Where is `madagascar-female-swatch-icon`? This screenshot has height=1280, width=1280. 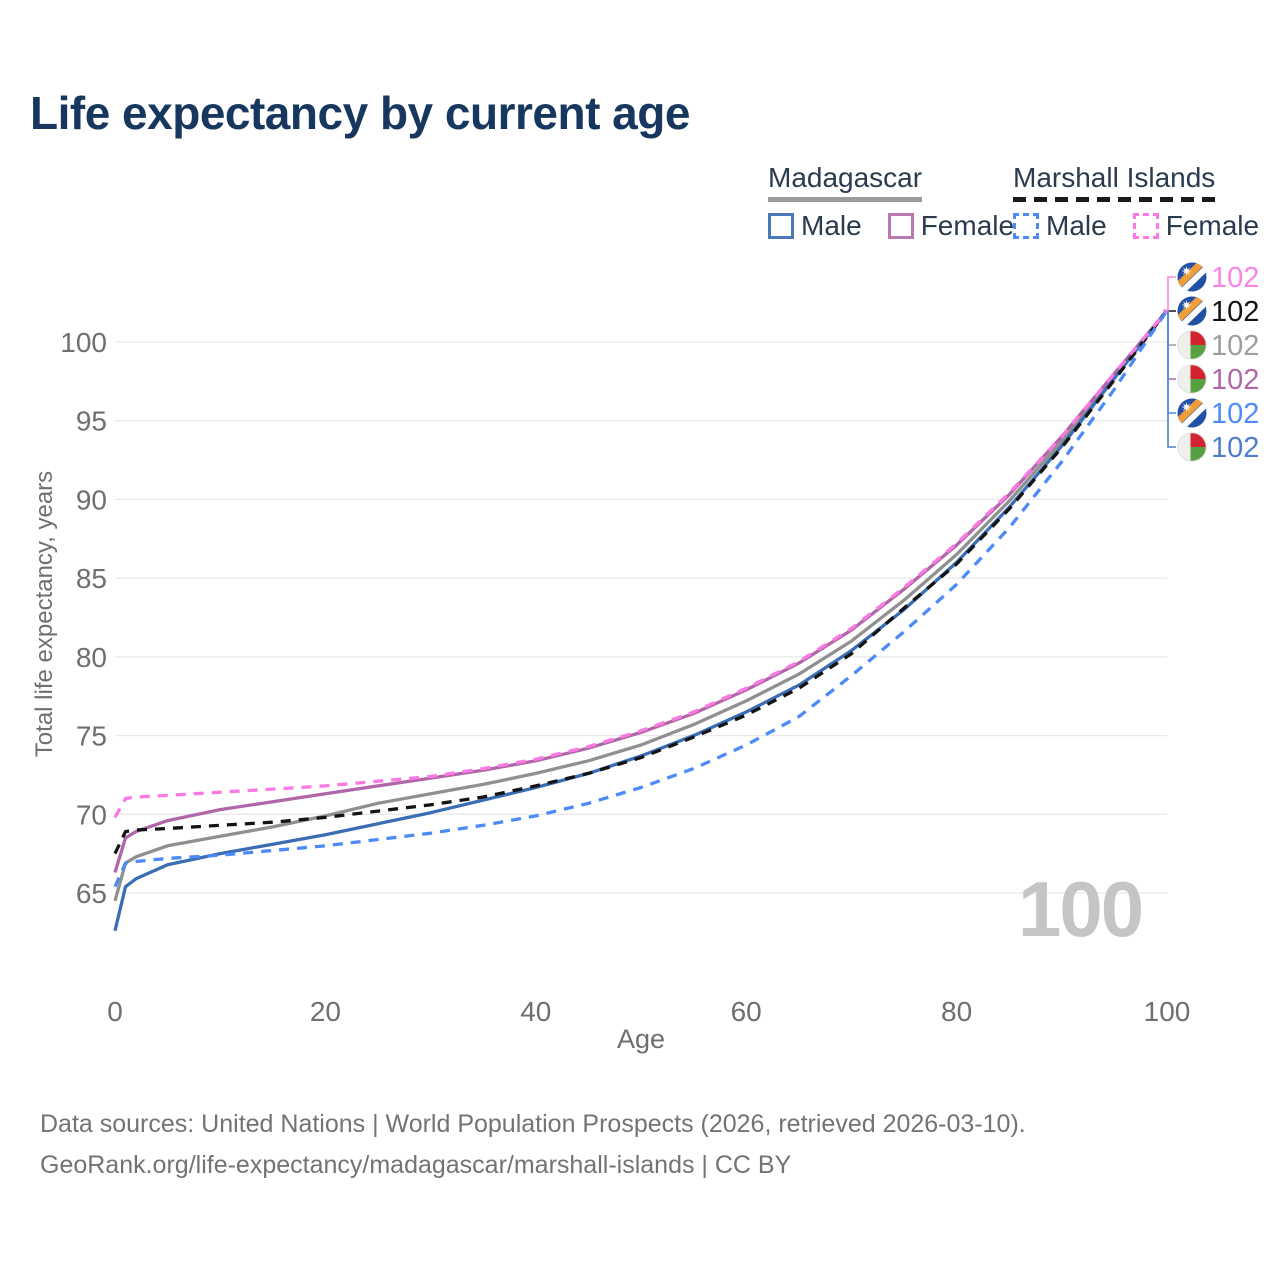
madagascar-female-swatch-icon is located at coordinates (900, 226).